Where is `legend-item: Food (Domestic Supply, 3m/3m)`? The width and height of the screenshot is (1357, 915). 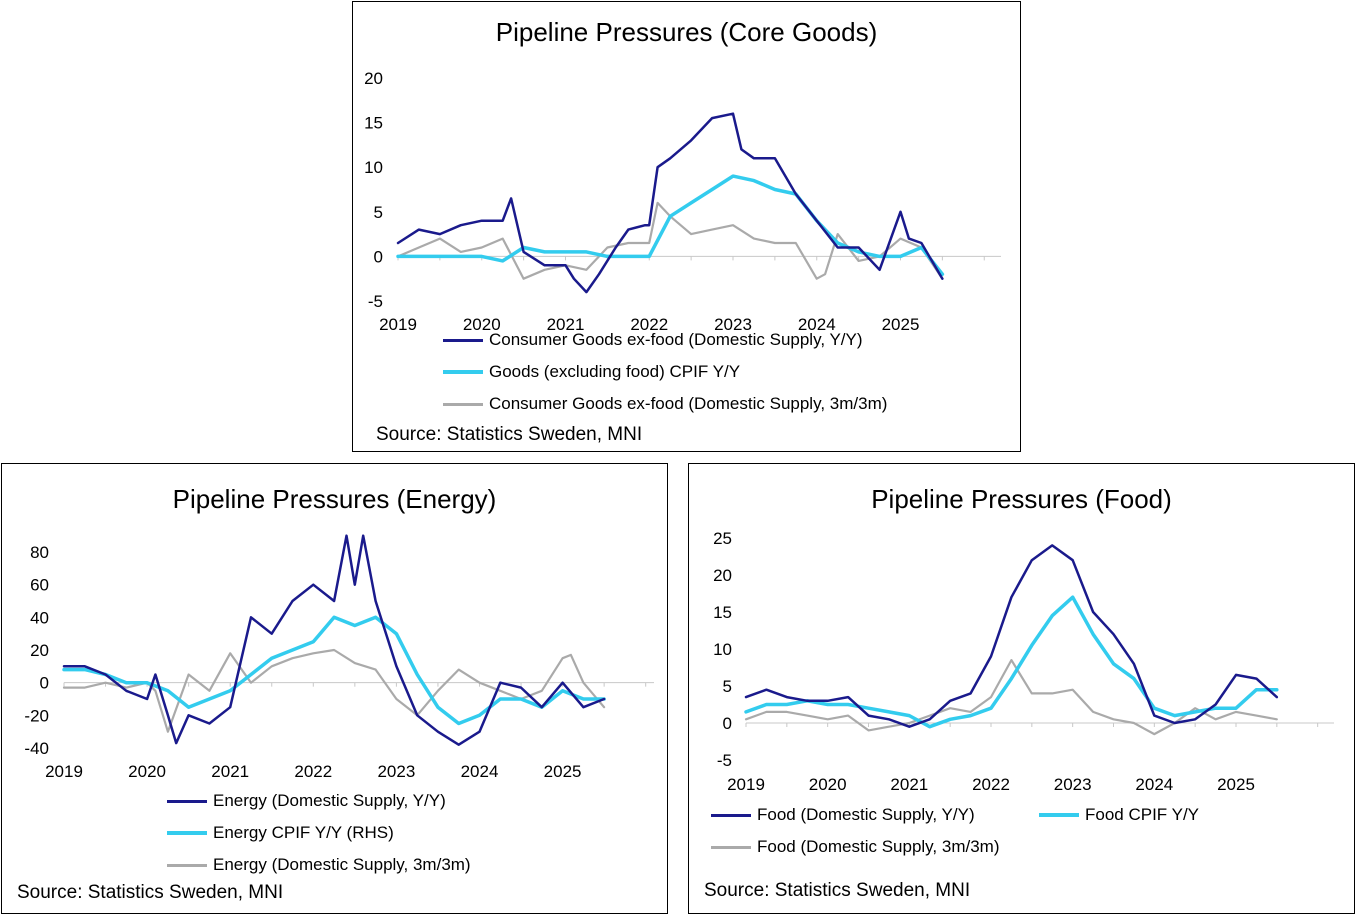 legend-item: Food (Domestic Supply, 3m/3m) is located at coordinates (855, 847).